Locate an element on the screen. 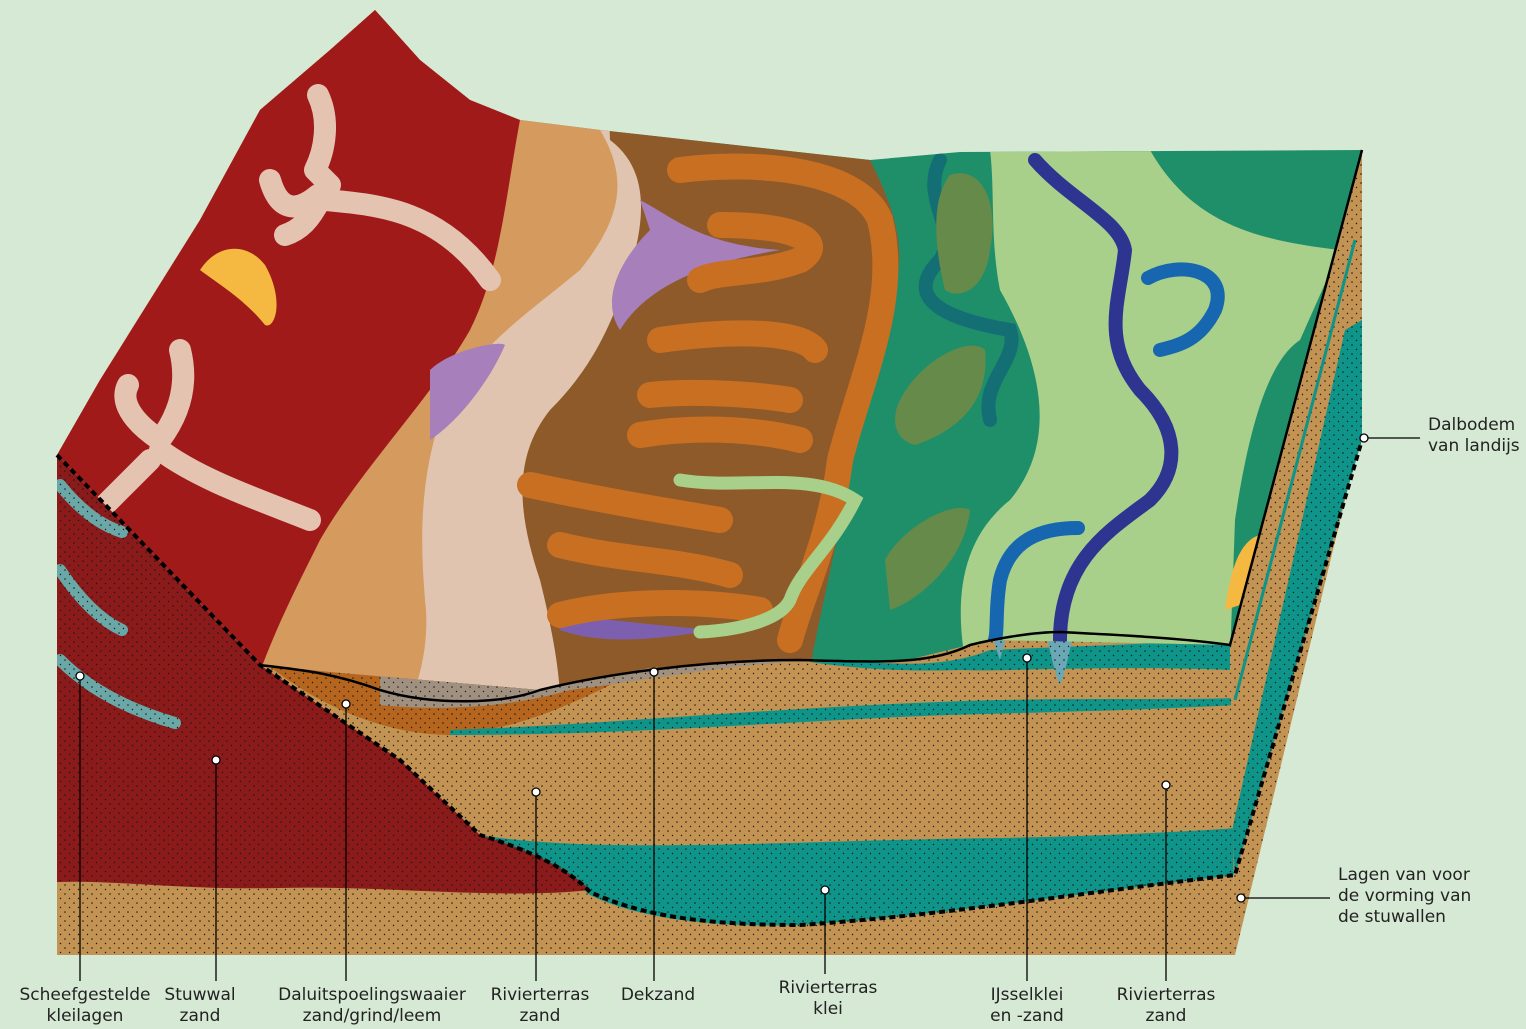 Image resolution: width=1526 pixels, height=1029 pixels. label-text: de stuwallen is located at coordinates (1392, 917).